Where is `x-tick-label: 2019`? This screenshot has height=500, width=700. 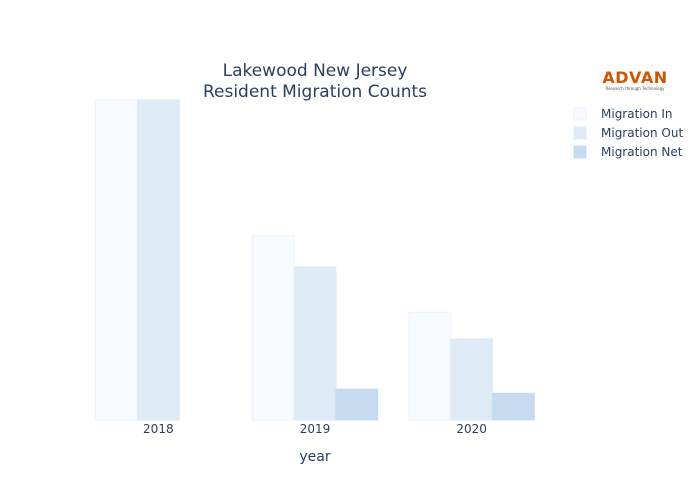 x-tick-label: 2019 is located at coordinates (315, 429).